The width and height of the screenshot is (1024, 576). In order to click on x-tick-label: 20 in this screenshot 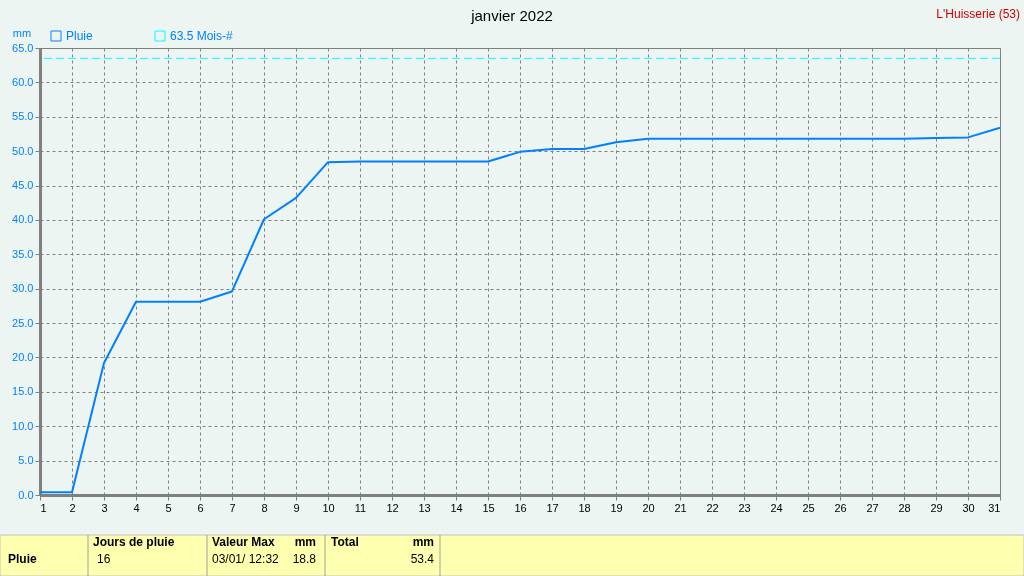, I will do `click(648, 507)`.